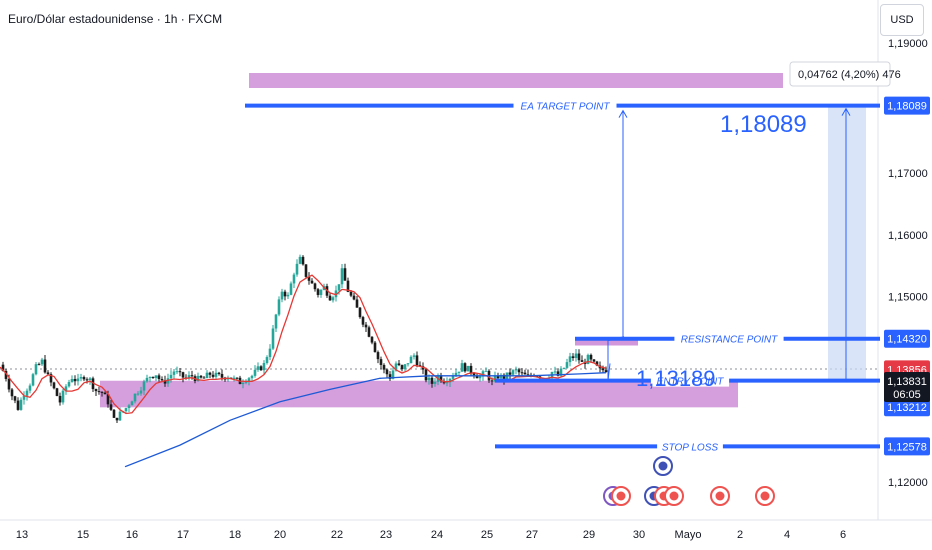  Describe the element at coordinates (115, 19) in the screenshot. I see `symbol-title: Euro/Dólar estadounidense · 1h · FXCM` at that location.